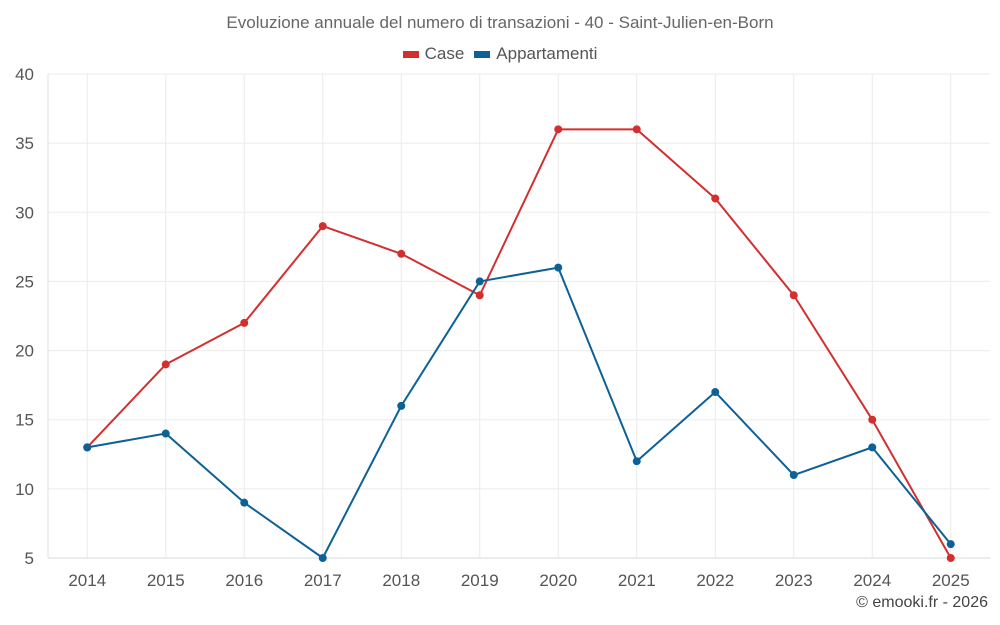  I want to click on x-tick-label-2020: 2020, so click(558, 580).